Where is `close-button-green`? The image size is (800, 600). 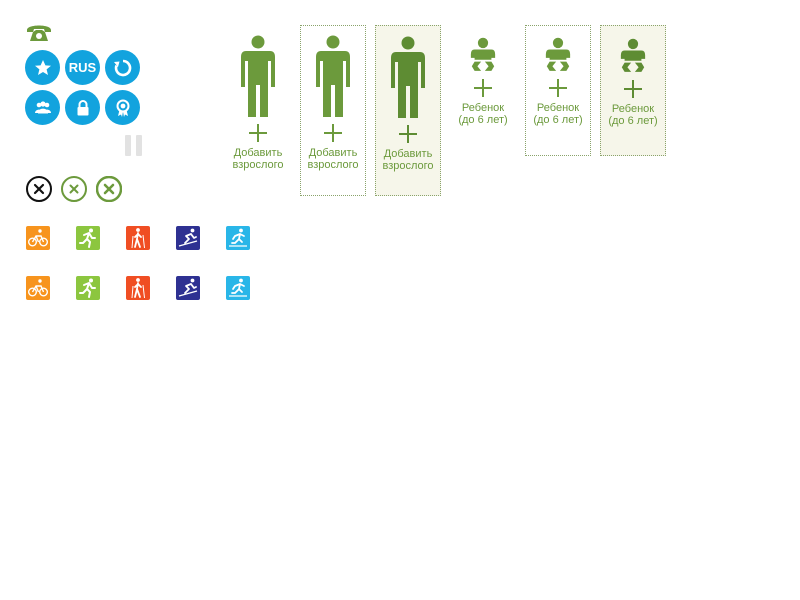 close-button-green is located at coordinates (74, 189).